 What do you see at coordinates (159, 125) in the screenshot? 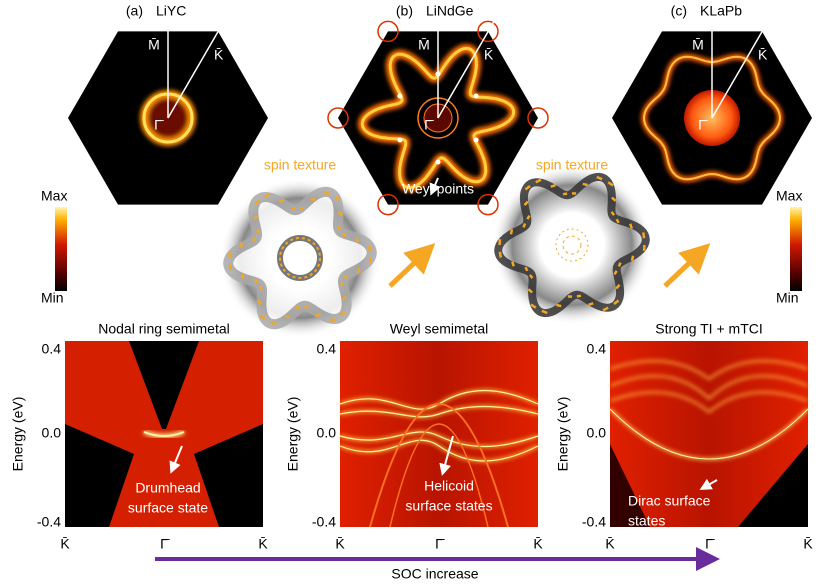
I see `gamma-point-label: Γ̄` at bounding box center [159, 125].